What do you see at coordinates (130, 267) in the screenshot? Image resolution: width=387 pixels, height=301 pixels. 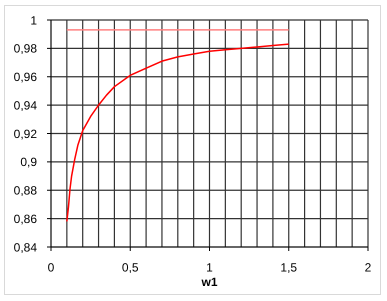 I see `x-tick-label: 0,5` at bounding box center [130, 267].